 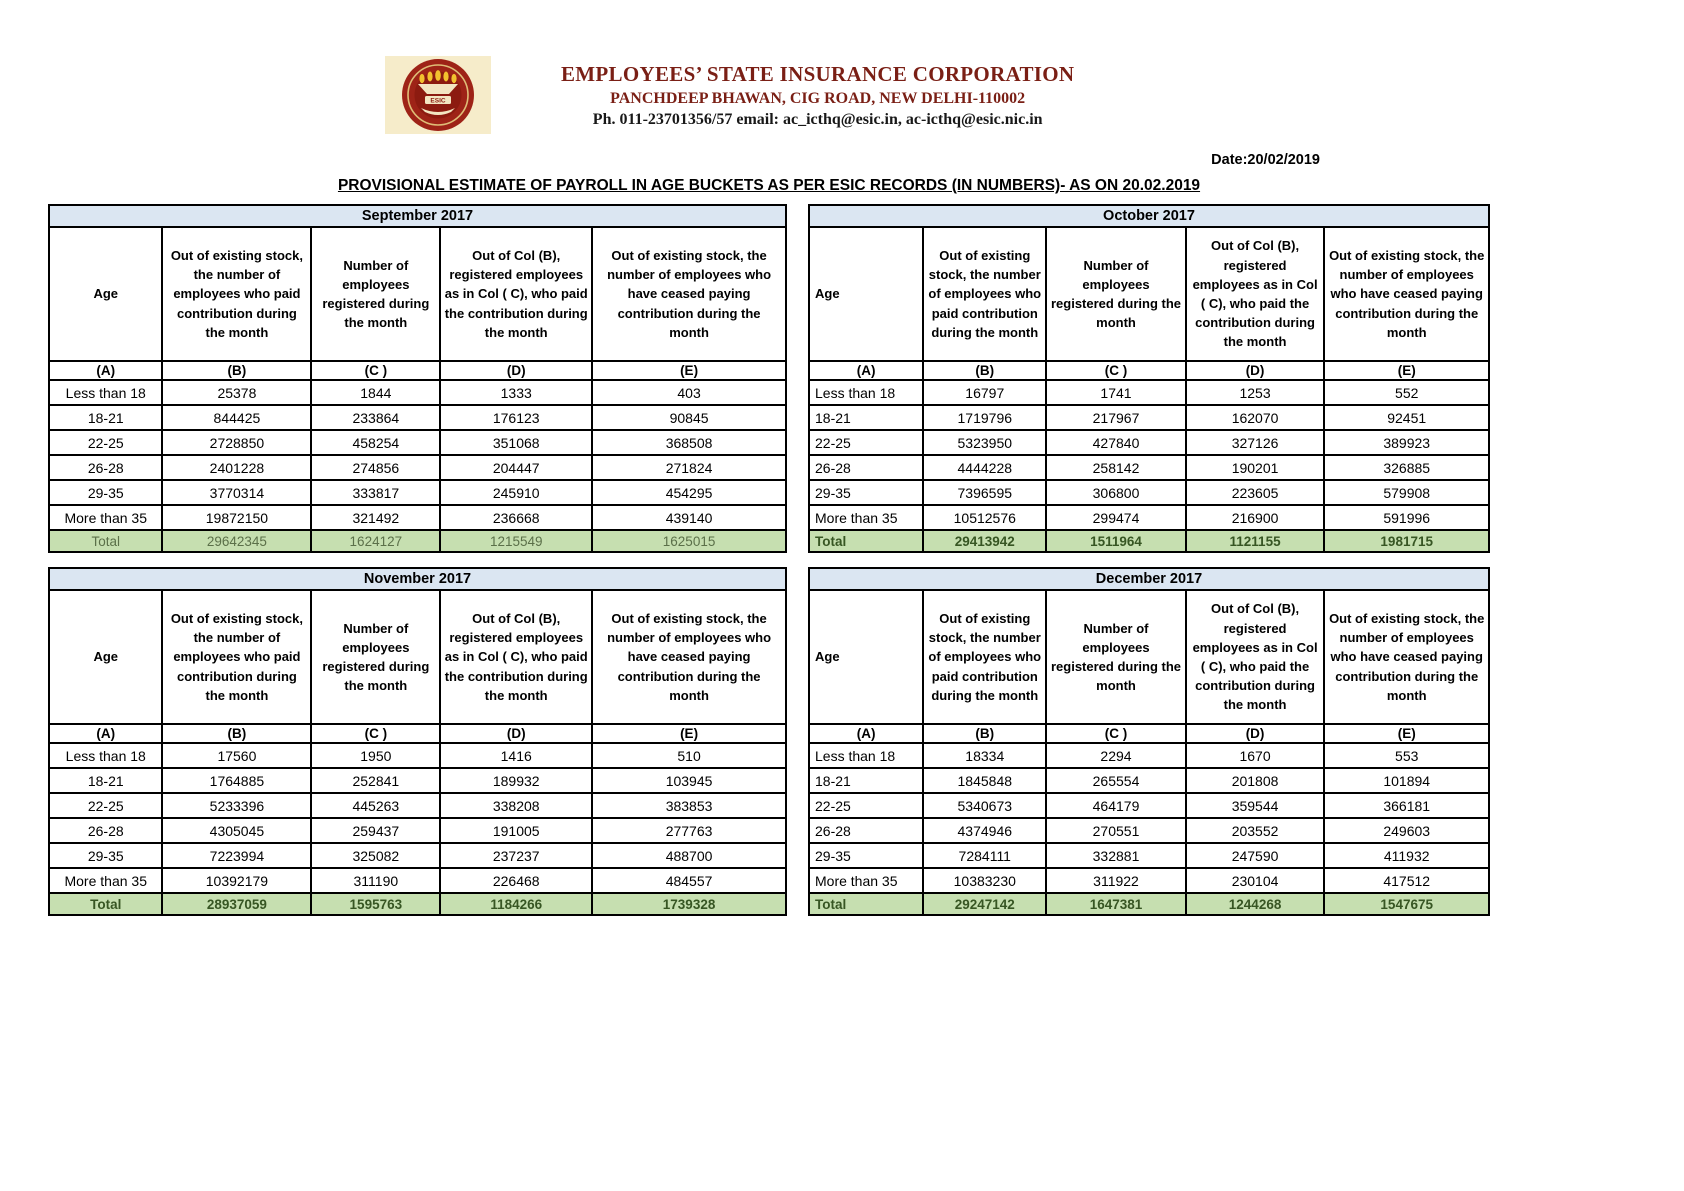 What do you see at coordinates (1255, 830) in the screenshot?
I see `value-cell: 203552` at bounding box center [1255, 830].